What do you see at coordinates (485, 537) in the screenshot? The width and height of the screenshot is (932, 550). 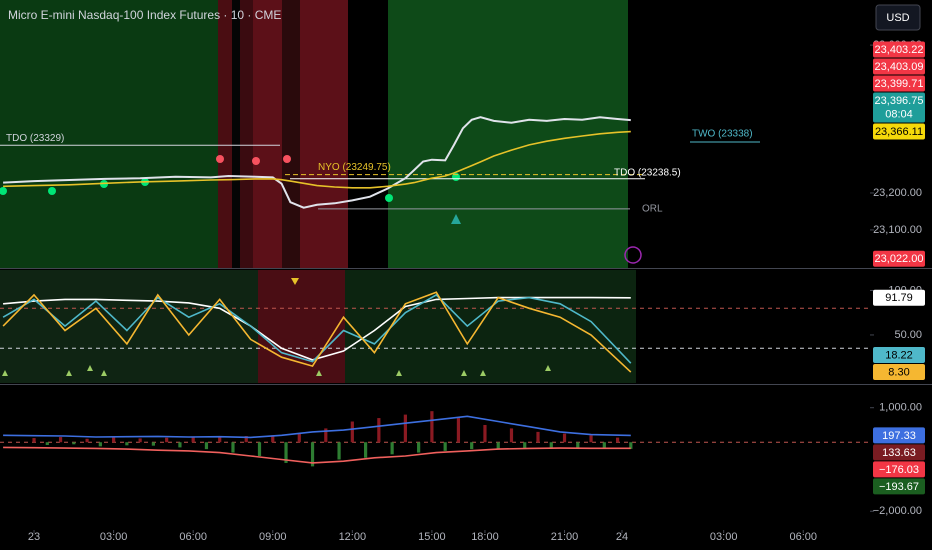 I see `x-tick-label: 18:00` at bounding box center [485, 537].